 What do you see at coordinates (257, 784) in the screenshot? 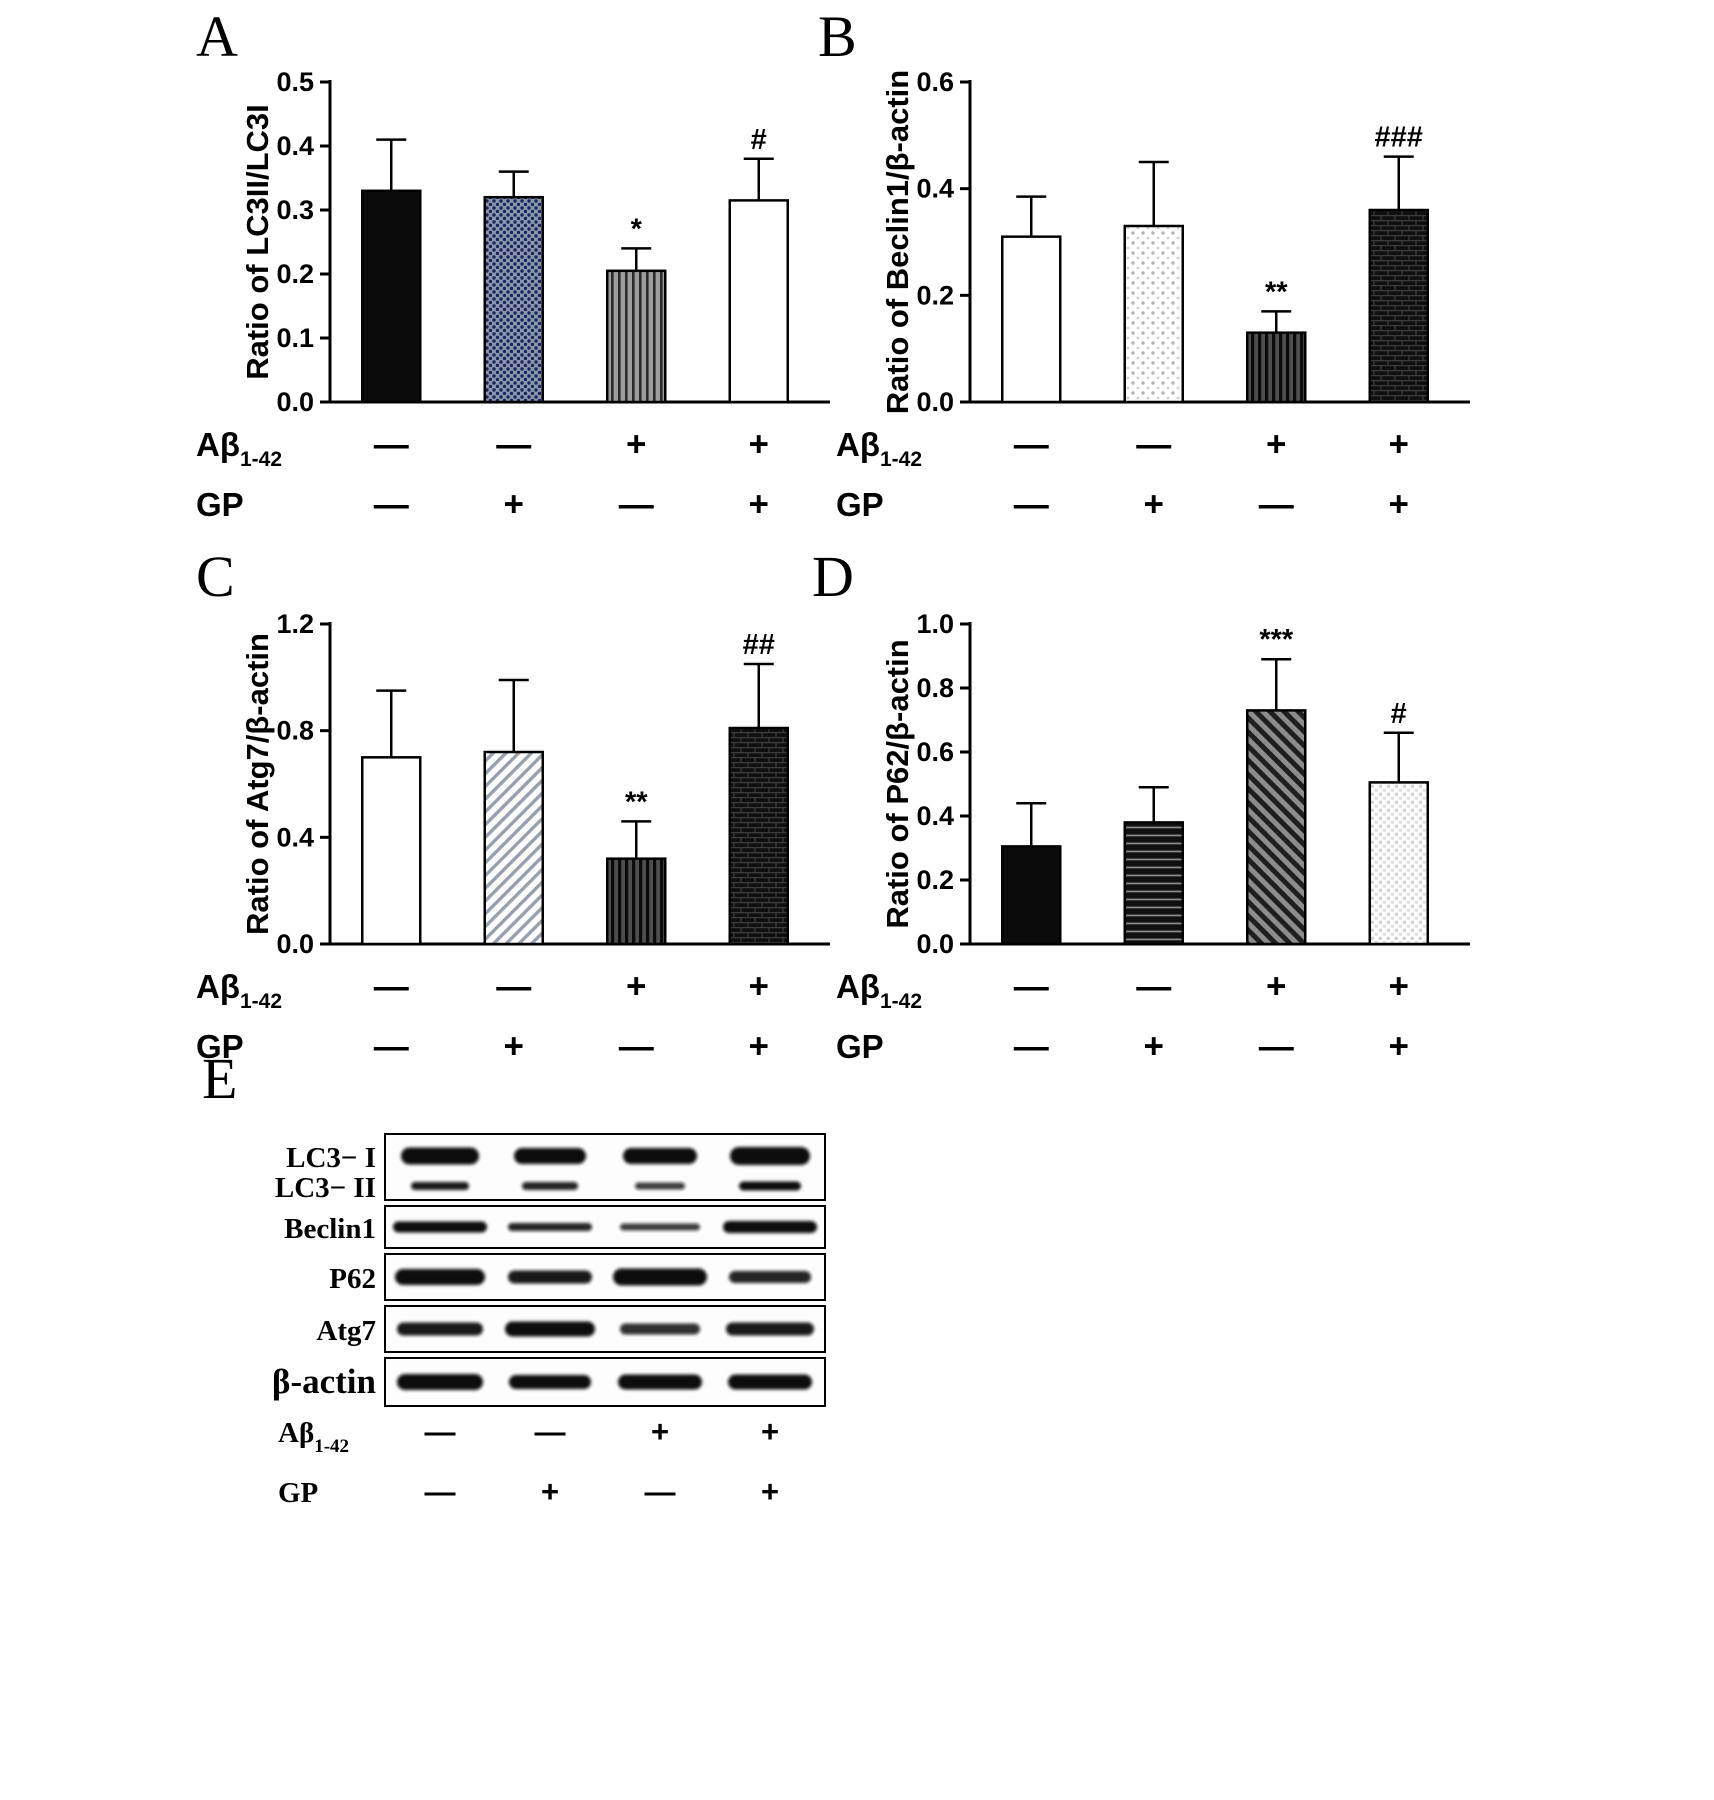
I see `y-axis-label: Ratio of Atg7/β-actin` at bounding box center [257, 784].